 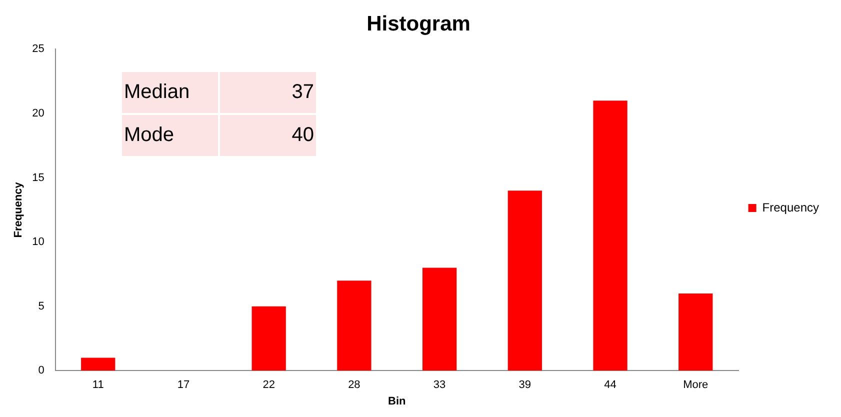 What do you see at coordinates (268, 135) in the screenshot?
I see `annotation: 40` at bounding box center [268, 135].